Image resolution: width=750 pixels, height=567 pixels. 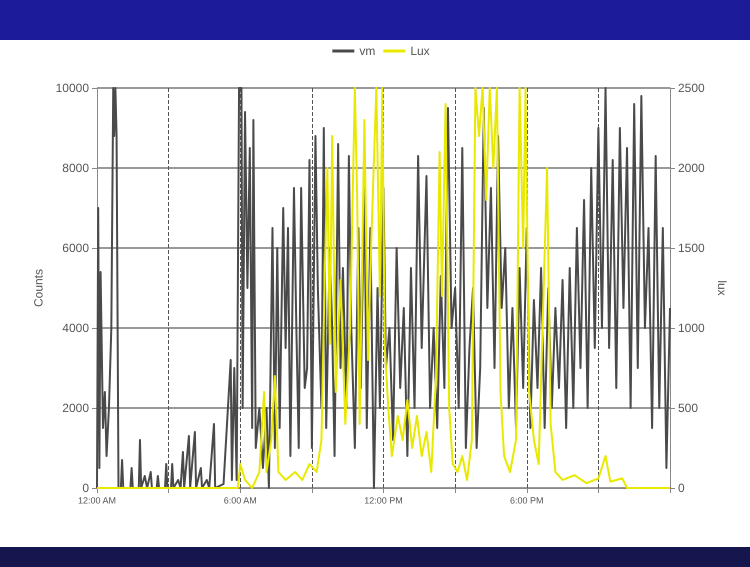 What do you see at coordinates (692, 328) in the screenshot?
I see `y2-tick-label: 1000` at bounding box center [692, 328].